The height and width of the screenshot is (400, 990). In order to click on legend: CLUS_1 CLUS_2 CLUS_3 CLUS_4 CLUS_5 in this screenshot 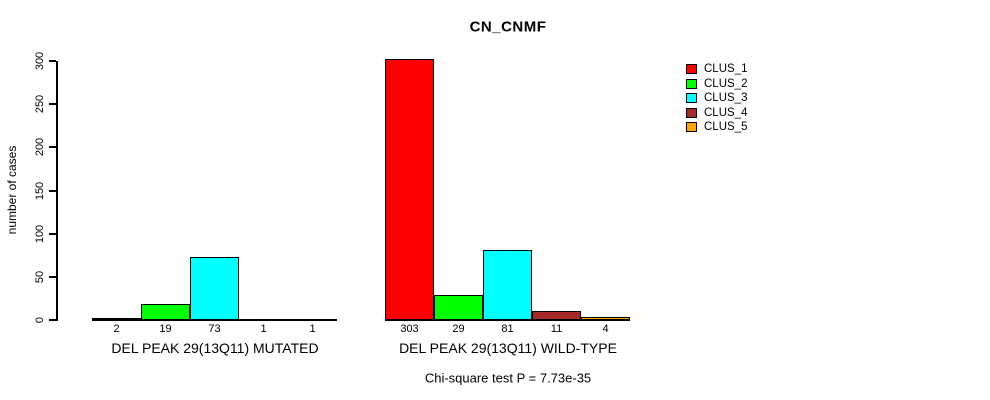, I will do `click(717, 100)`.